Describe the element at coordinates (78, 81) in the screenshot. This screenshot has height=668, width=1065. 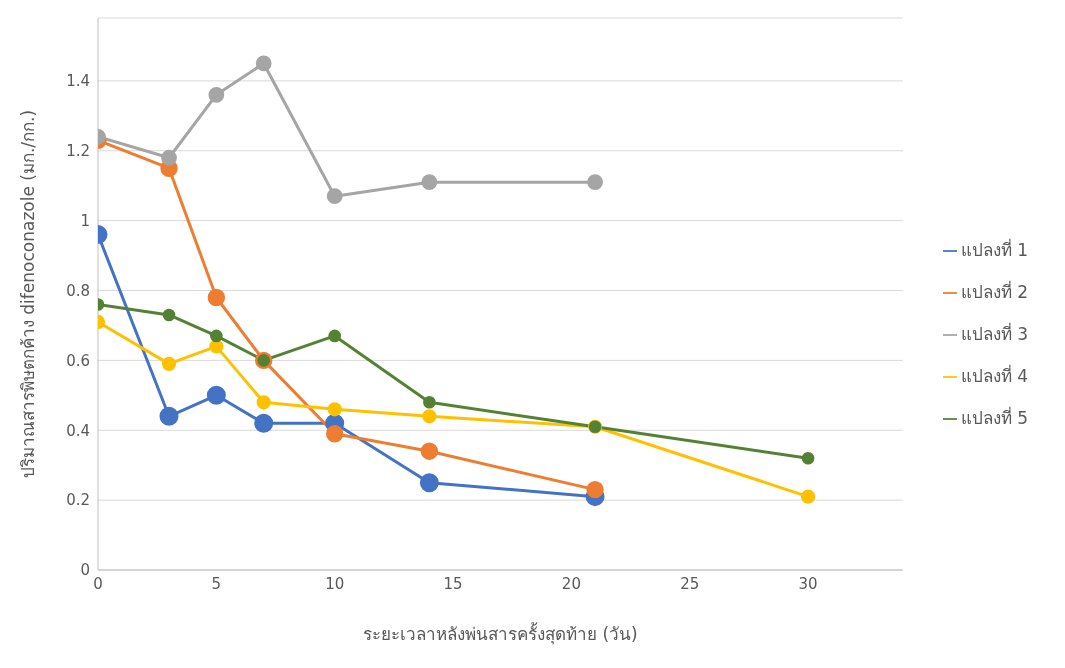
I see `y-tick-label: 1.4` at that location.